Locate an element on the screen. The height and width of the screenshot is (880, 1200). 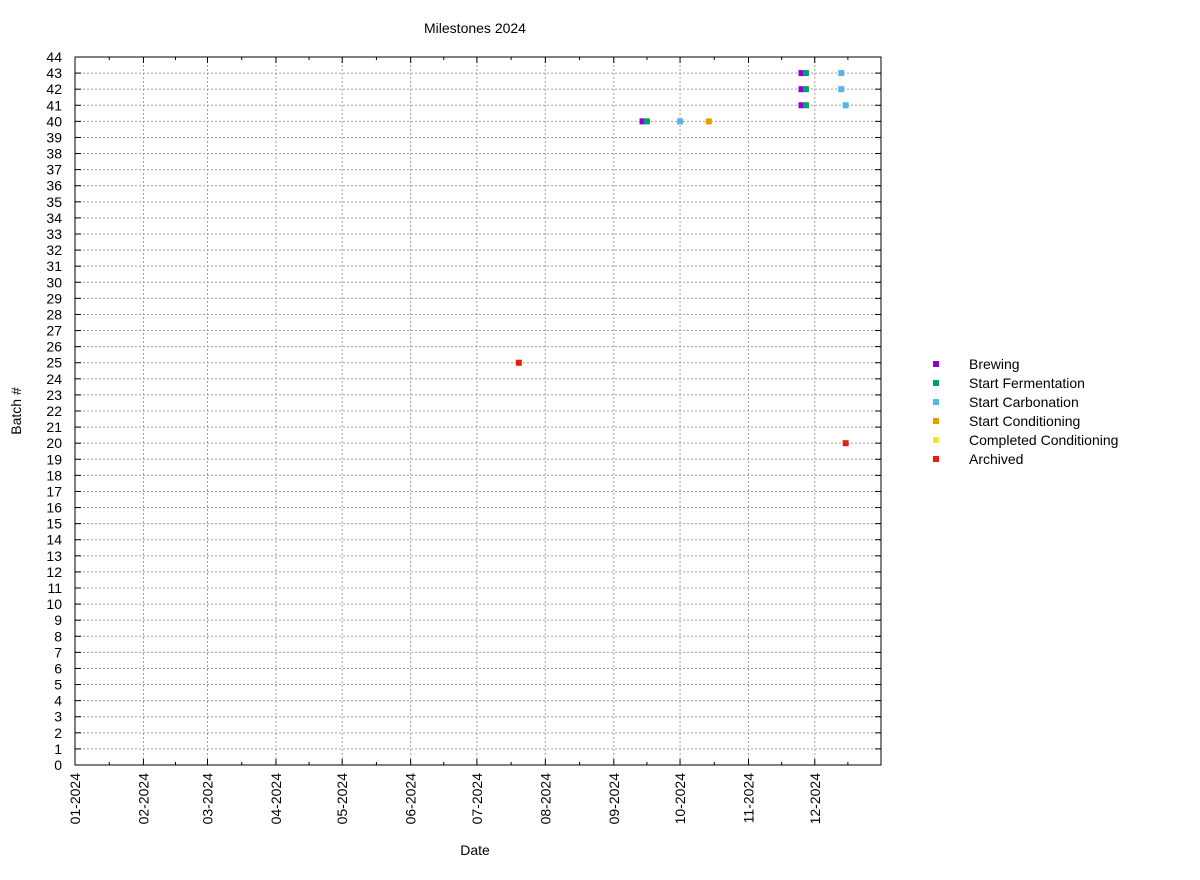
y-axis-label: Batch # is located at coordinates (16, 411).